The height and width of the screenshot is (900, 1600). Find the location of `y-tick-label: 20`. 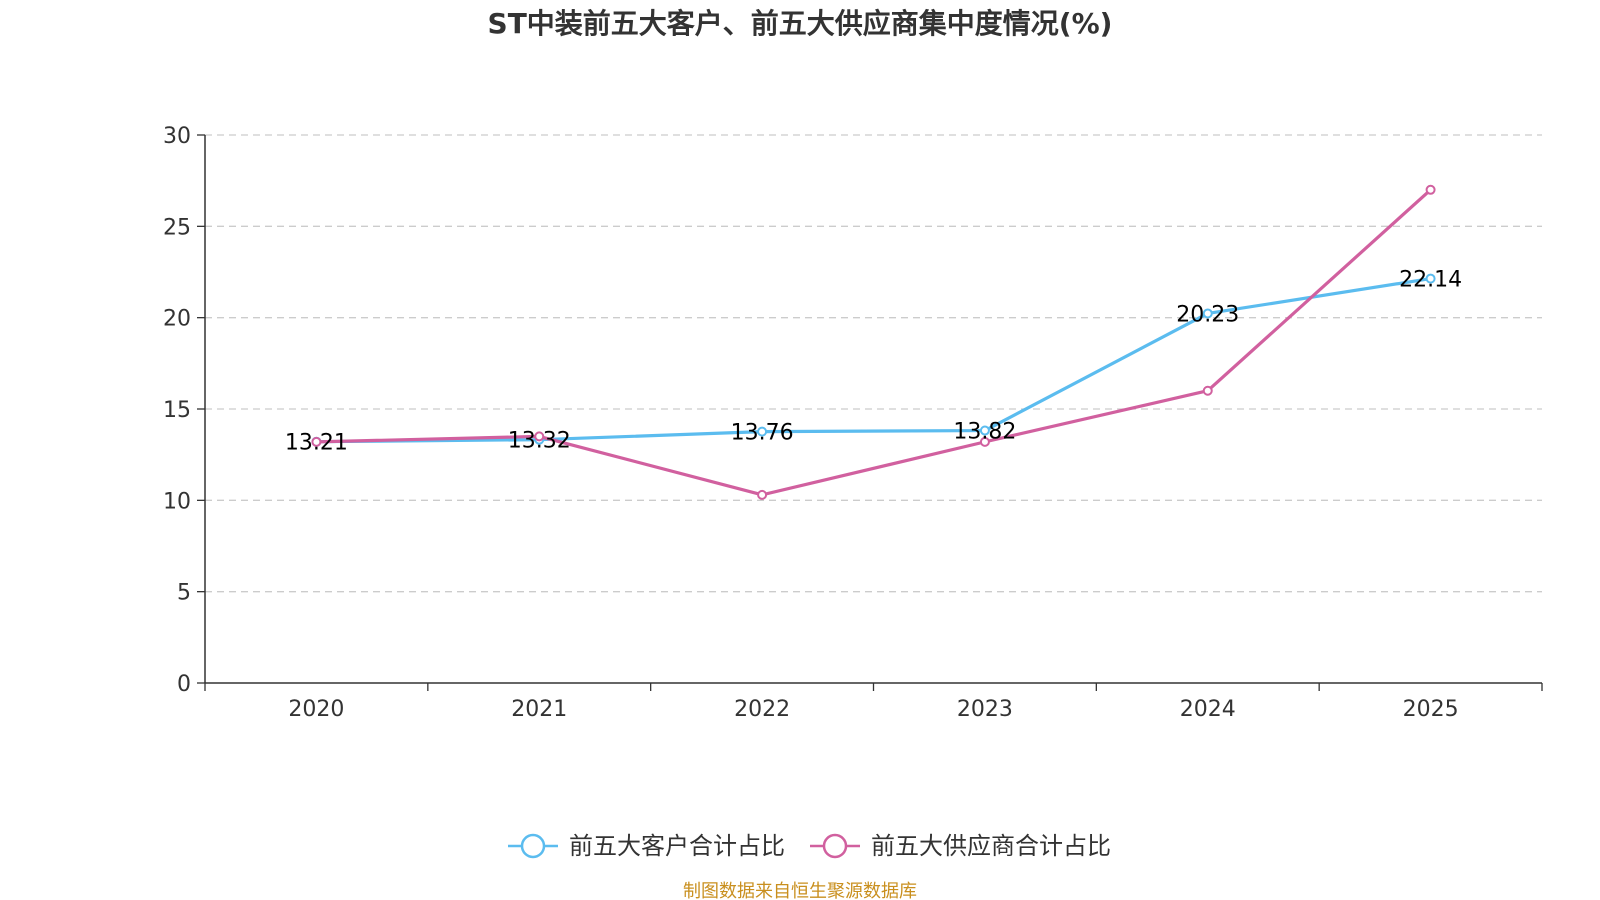

y-tick-label: 20 is located at coordinates (177, 319).